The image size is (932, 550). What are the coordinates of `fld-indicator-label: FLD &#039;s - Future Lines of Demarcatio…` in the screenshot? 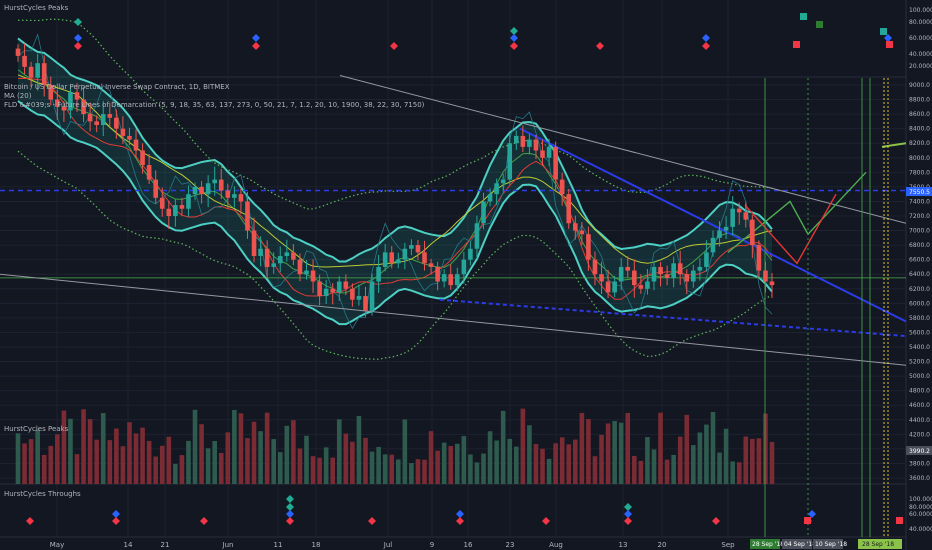 It's located at (214, 105).